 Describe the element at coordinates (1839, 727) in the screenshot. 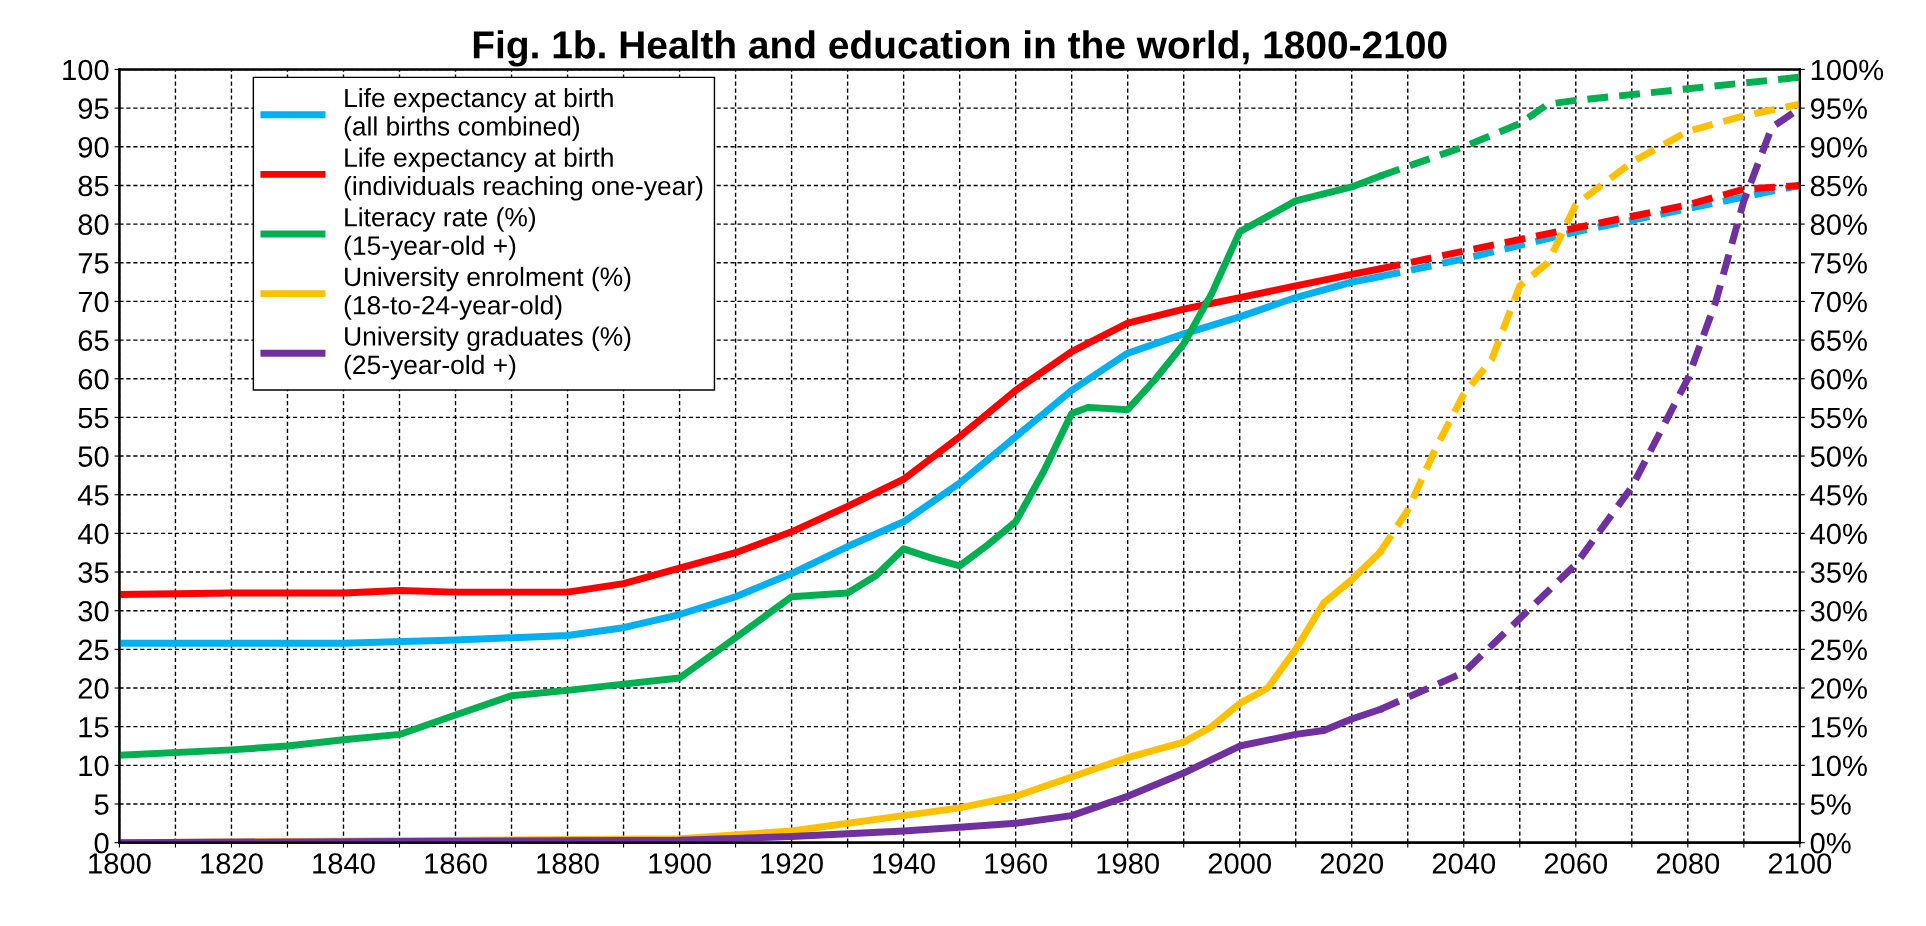

I see `y2-tick-label: 15%` at that location.